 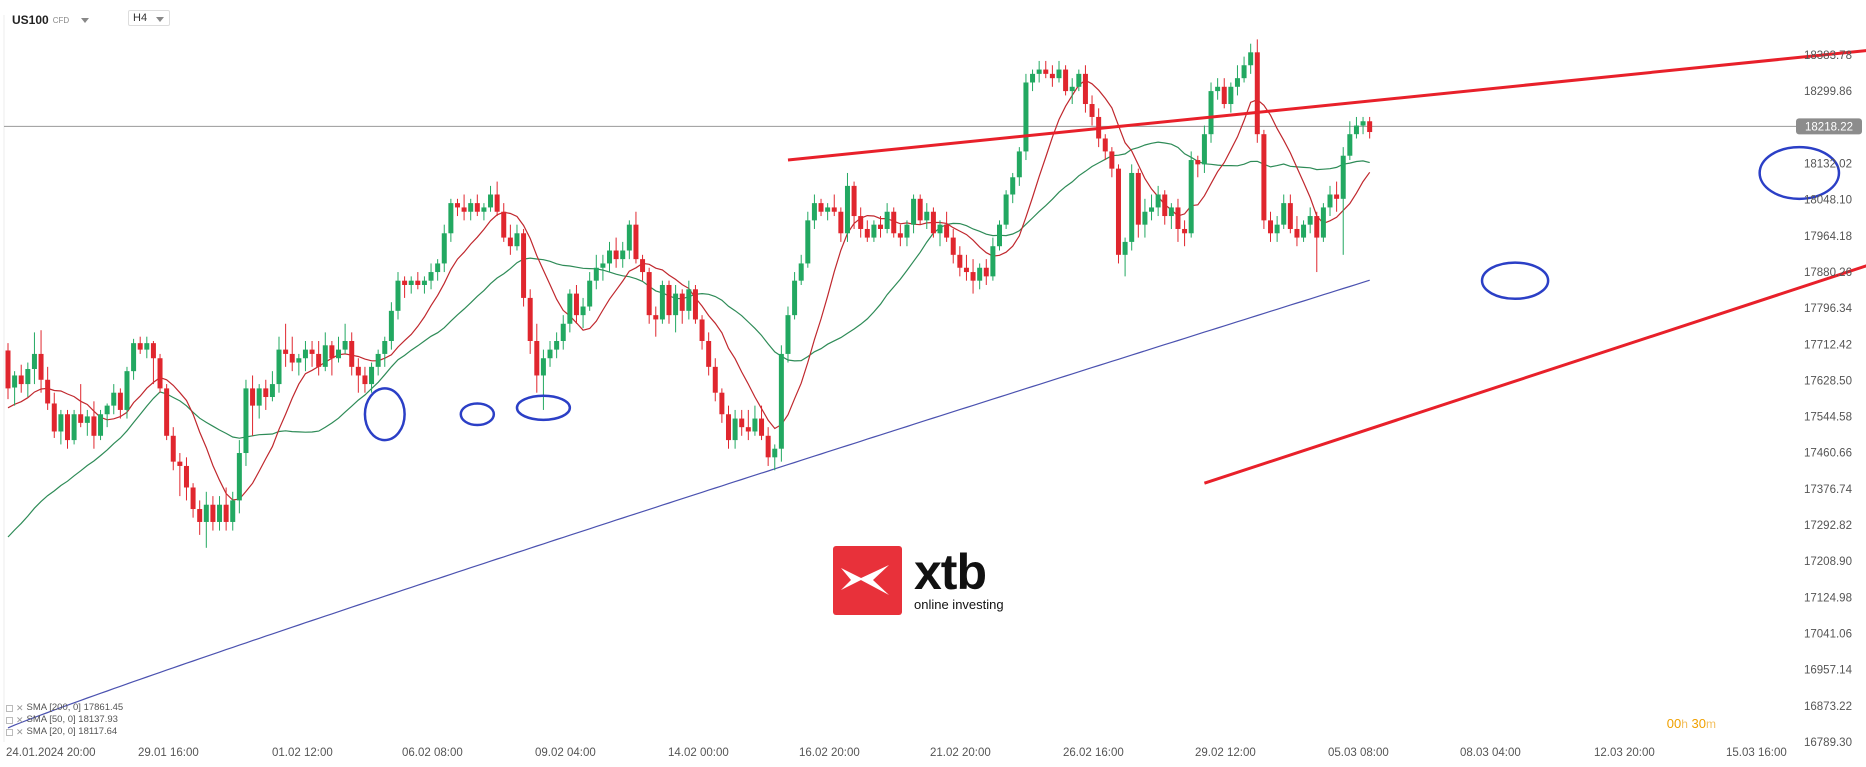 I want to click on indicator-sma20: ✕ SMA [20, 0] 18117.64, so click(x=64, y=732).